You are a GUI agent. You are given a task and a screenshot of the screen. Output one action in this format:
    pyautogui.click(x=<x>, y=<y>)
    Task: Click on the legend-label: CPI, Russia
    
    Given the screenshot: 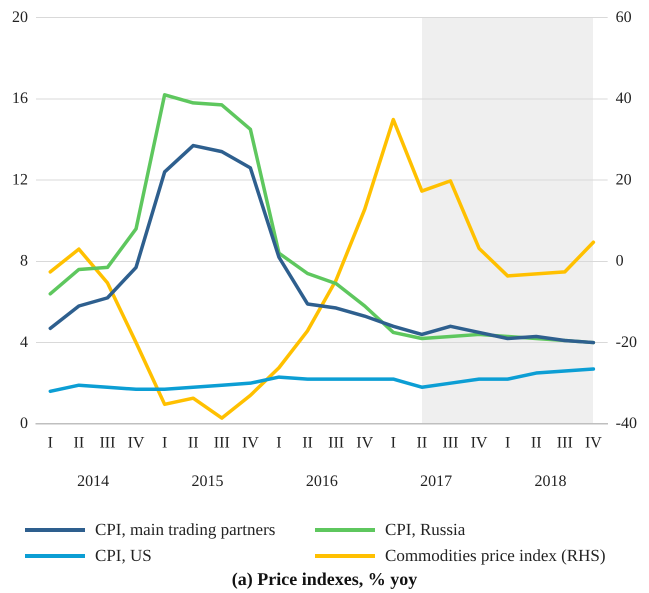 What is the action you would take?
    pyautogui.click(x=425, y=530)
    